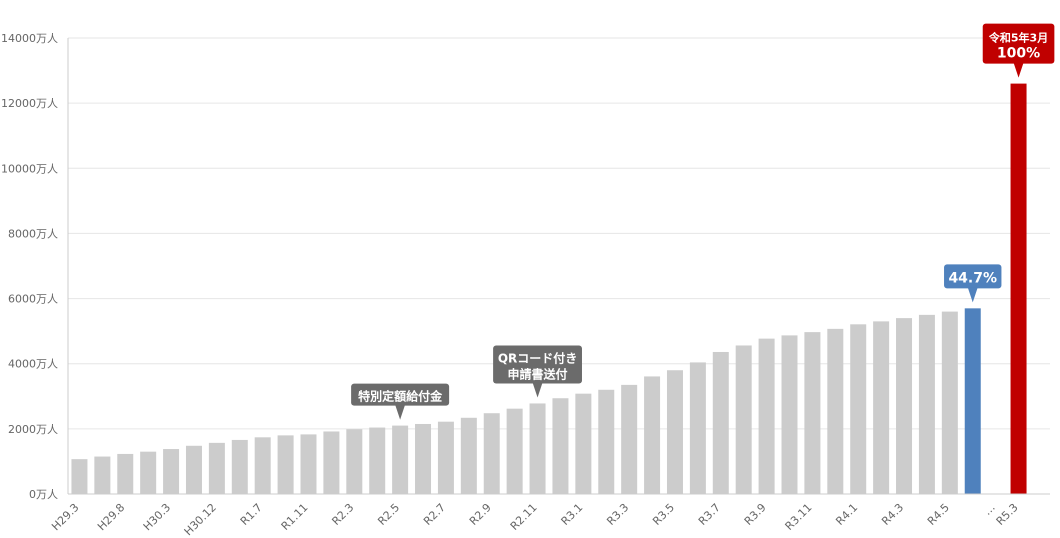 Image resolution: width=1060 pixels, height=538 pixels. What do you see at coordinates (125, 473) in the screenshot?
I see `bar-H29.8` at bounding box center [125, 473].